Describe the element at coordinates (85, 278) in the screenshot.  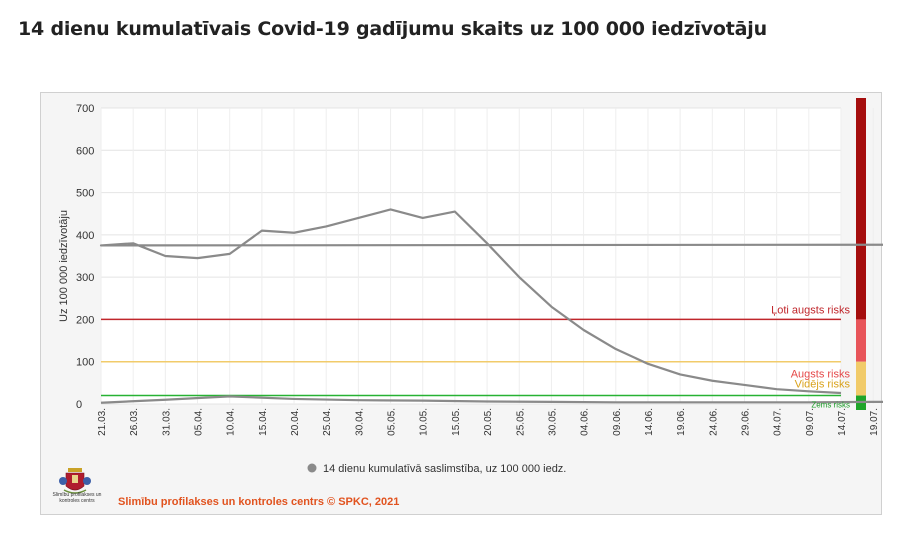
I see `y-tick-label: 300` at that location.